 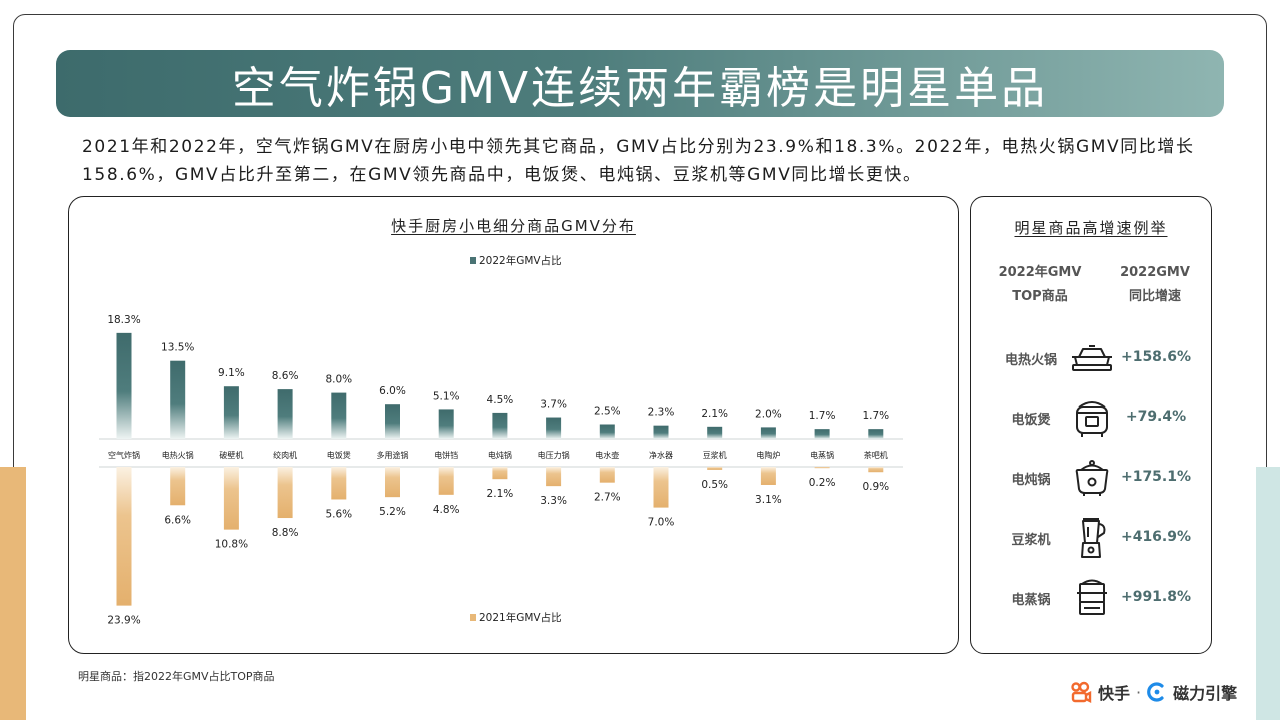 What do you see at coordinates (714, 485) in the screenshot?
I see `data-label-2021: 0.5%` at bounding box center [714, 485].